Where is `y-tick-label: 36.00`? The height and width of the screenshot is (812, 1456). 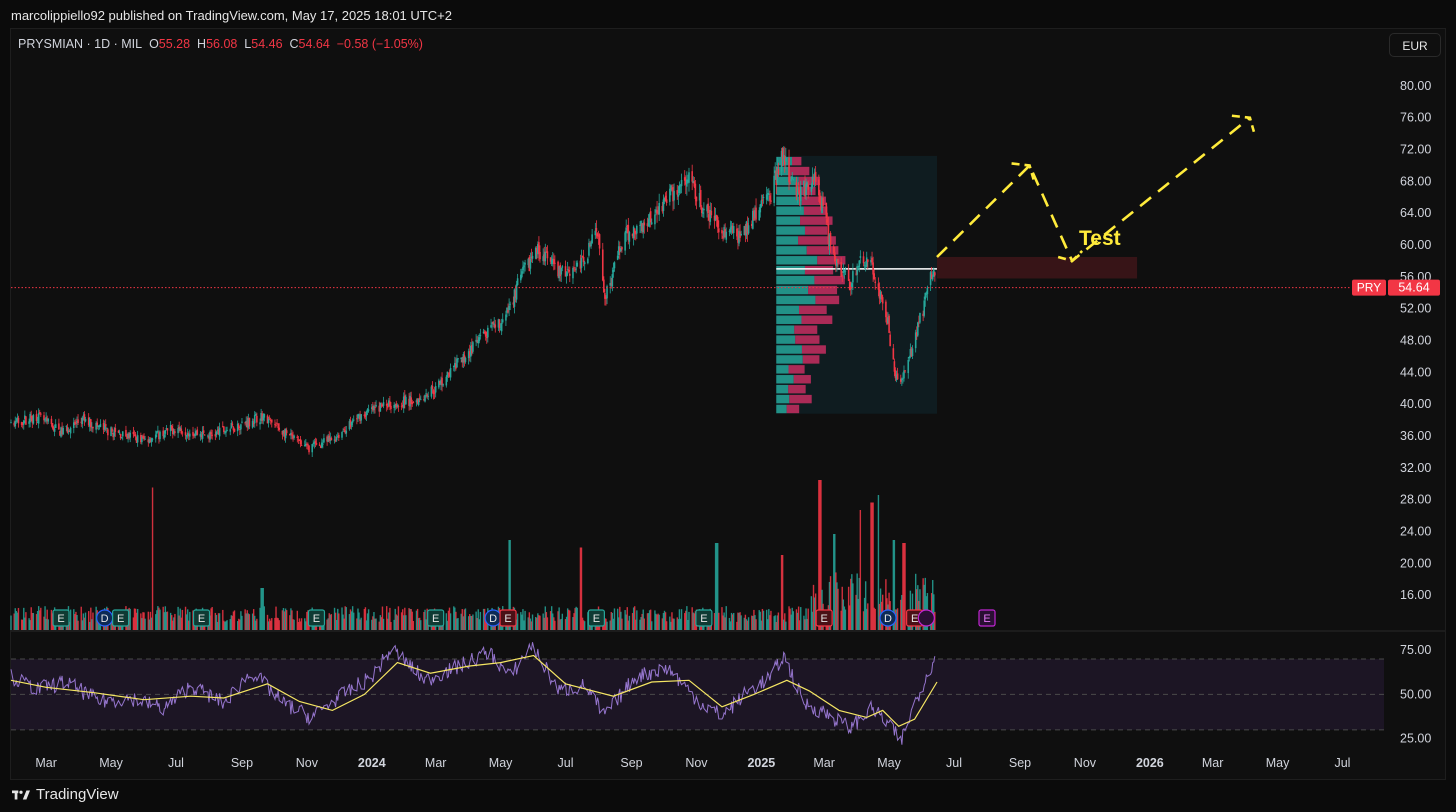 y-tick-label: 36.00 is located at coordinates (1415, 436).